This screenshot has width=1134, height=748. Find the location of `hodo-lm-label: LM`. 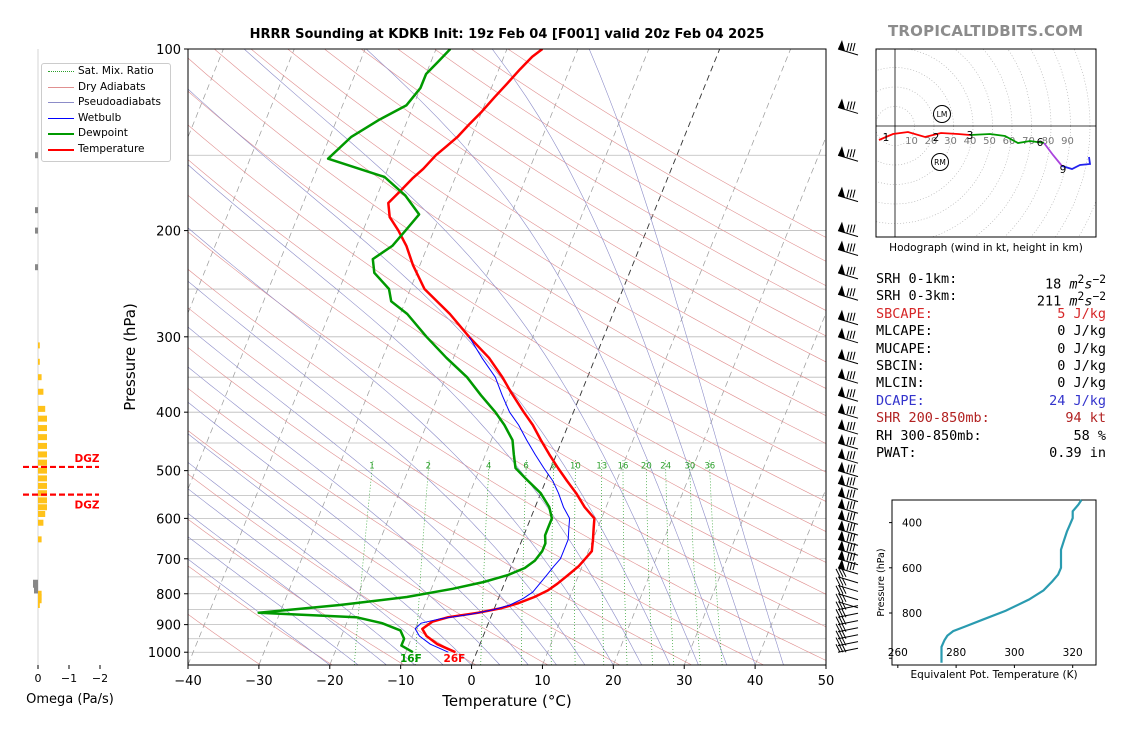

hodo-lm-label: LM is located at coordinates (942, 114).